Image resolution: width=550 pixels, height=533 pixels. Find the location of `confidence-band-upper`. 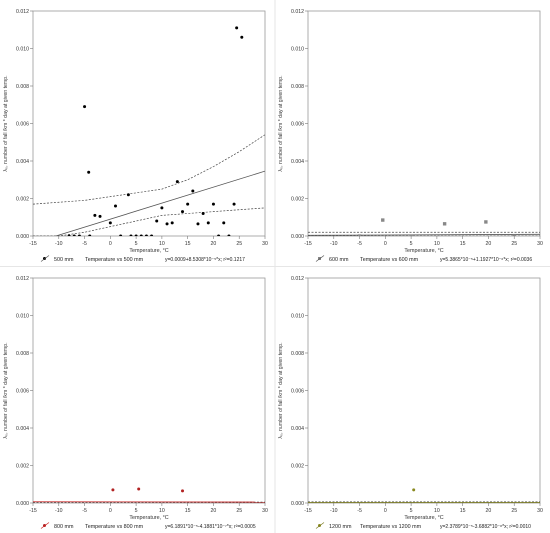

confidence-band-upper is located at coordinates (149, 169).